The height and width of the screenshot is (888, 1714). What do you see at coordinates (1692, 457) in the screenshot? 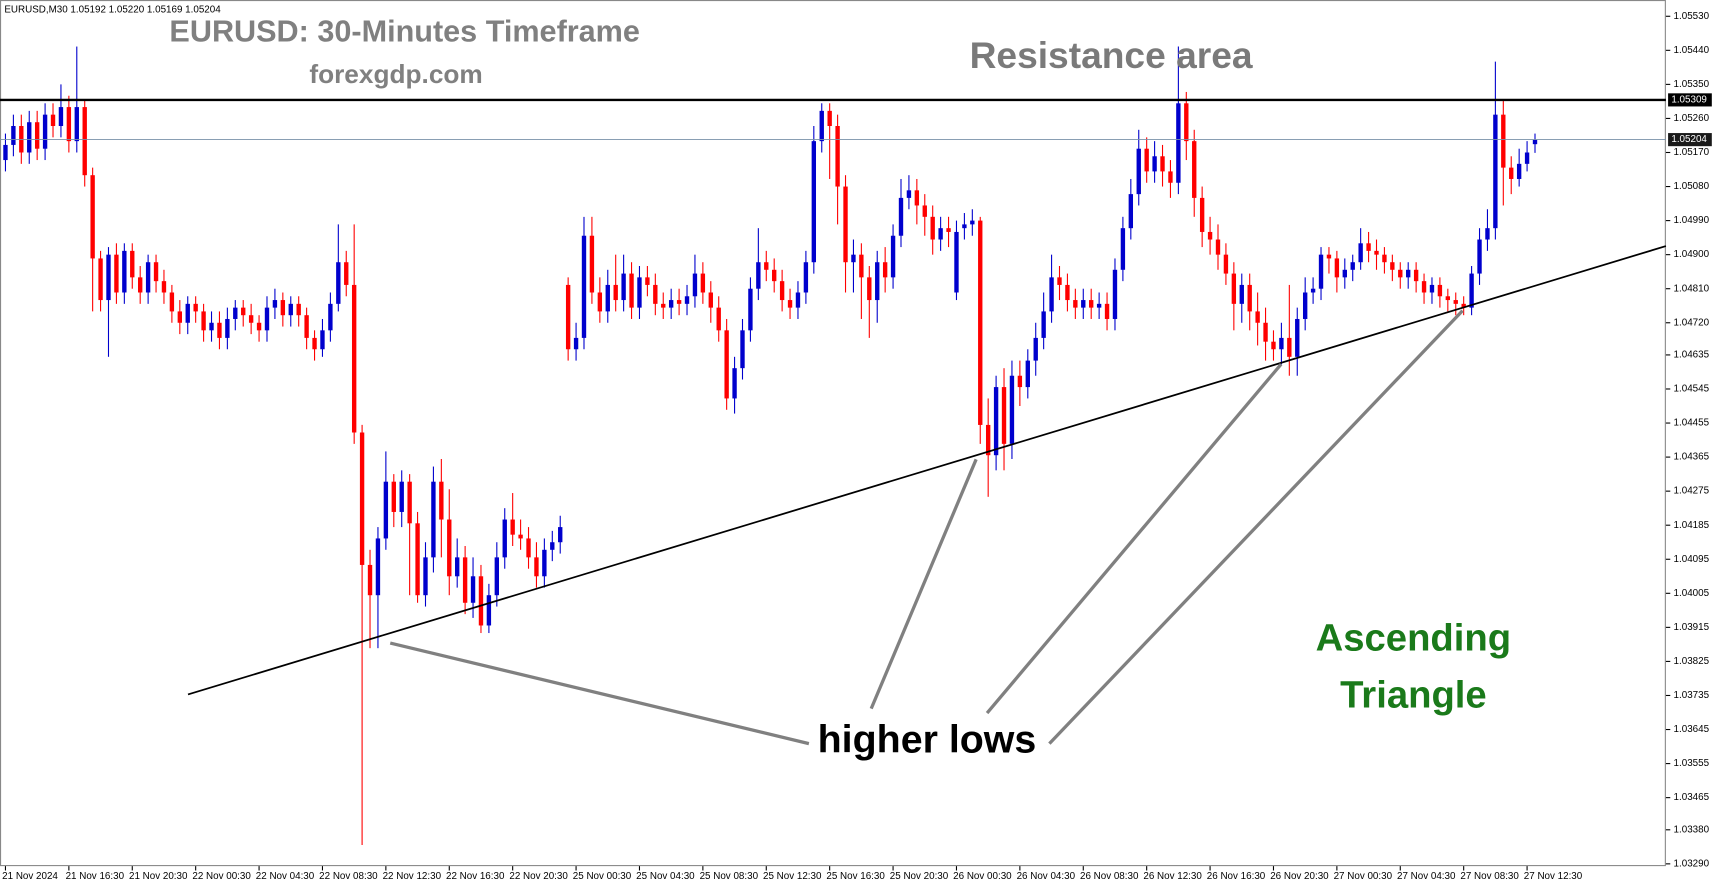
I see `y-tick-label: 1.04365` at bounding box center [1692, 457].